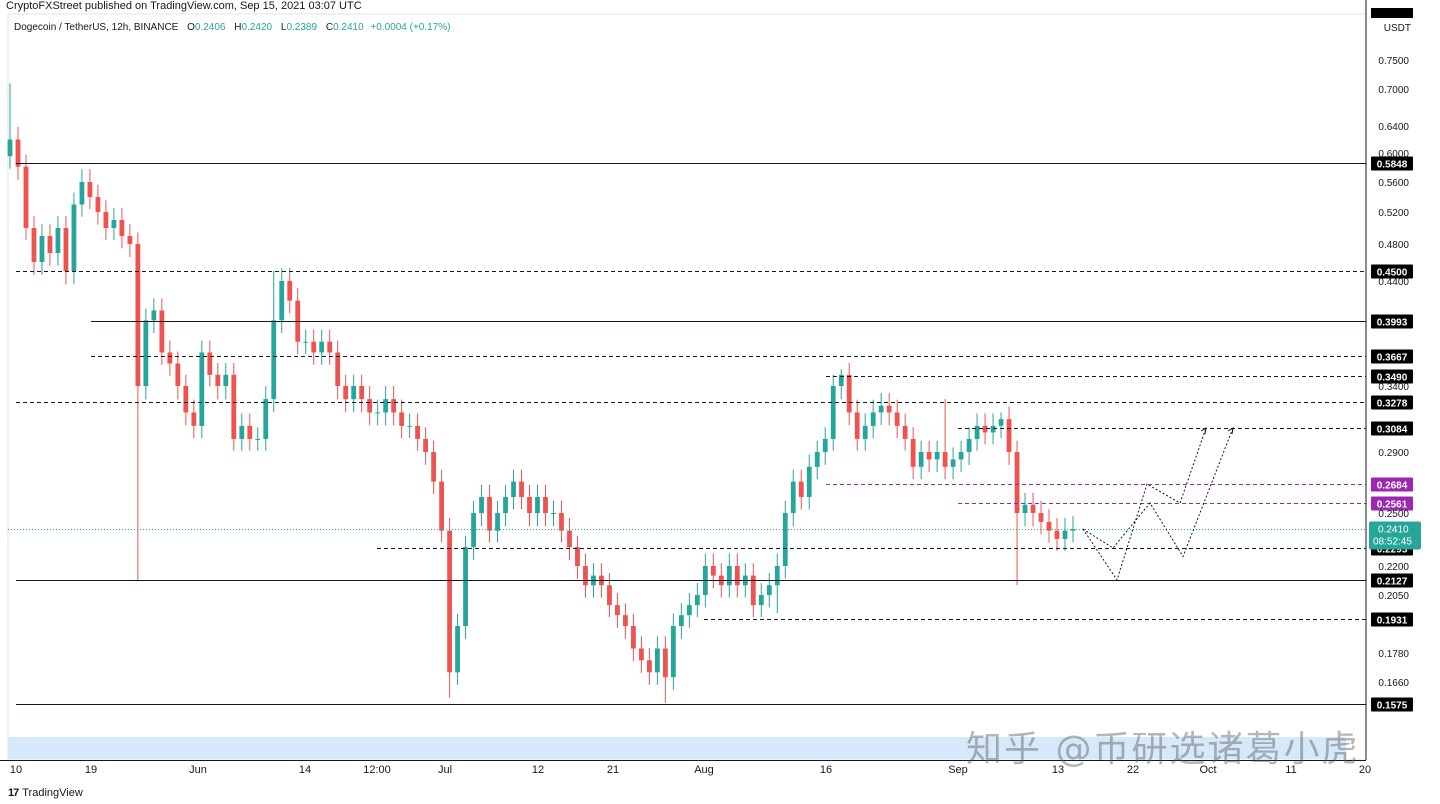 The image size is (1440, 804). What do you see at coordinates (1393, 514) in the screenshot?
I see `price-tick-label: 0.2500` at bounding box center [1393, 514].